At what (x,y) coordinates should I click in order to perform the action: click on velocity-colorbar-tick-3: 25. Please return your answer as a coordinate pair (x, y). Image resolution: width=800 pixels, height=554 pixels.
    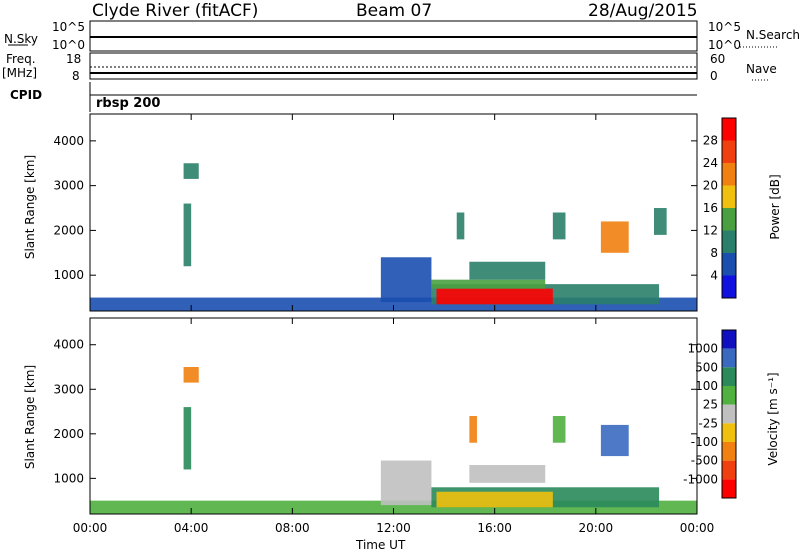
    Looking at the image, I should click on (710, 405).